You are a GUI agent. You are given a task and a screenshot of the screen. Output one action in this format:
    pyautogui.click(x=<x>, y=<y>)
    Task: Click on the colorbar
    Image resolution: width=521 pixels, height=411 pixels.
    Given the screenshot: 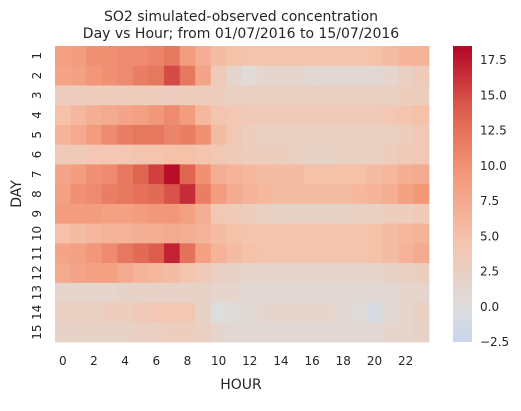 What is the action you would take?
    pyautogui.click(x=462, y=194)
    